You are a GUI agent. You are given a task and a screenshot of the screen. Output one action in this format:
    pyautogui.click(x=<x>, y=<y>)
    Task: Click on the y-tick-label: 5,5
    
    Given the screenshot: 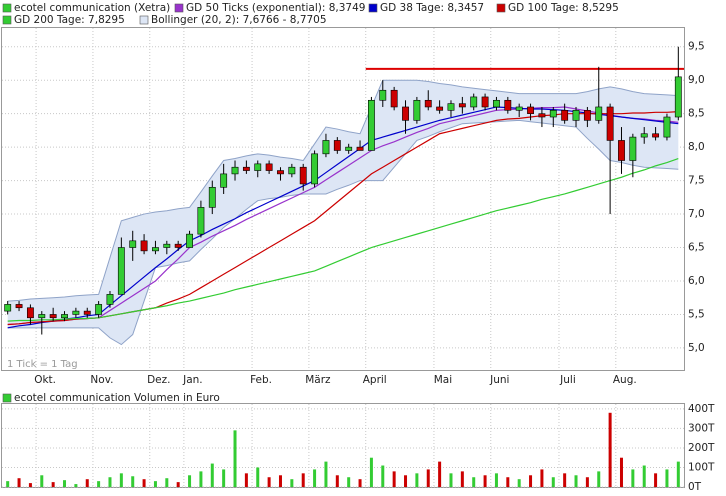 What is the action you would take?
    pyautogui.click(x=696, y=314)
    